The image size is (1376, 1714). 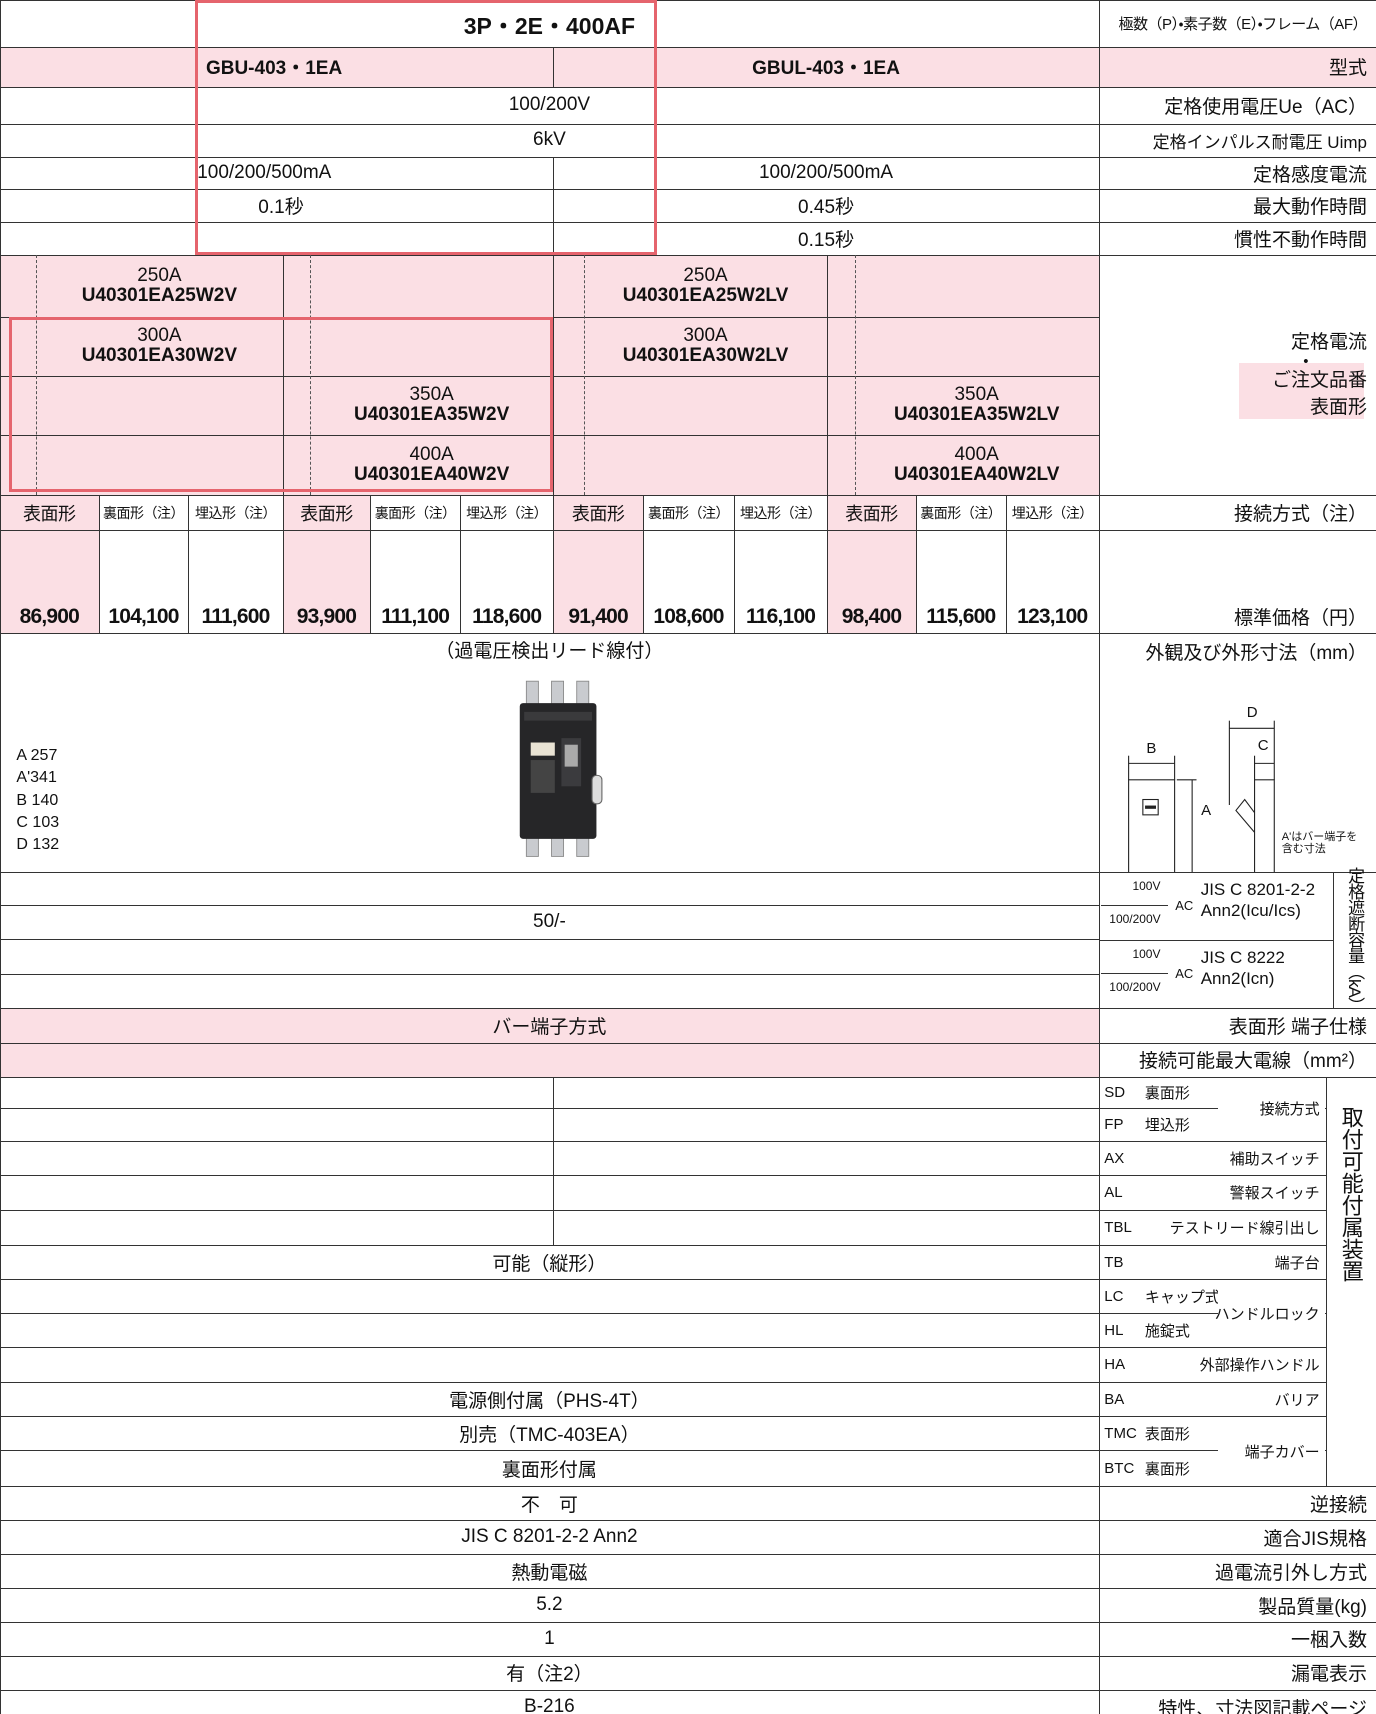 I want to click on spec-value: バー端子方式, so click(x=549, y=1027).